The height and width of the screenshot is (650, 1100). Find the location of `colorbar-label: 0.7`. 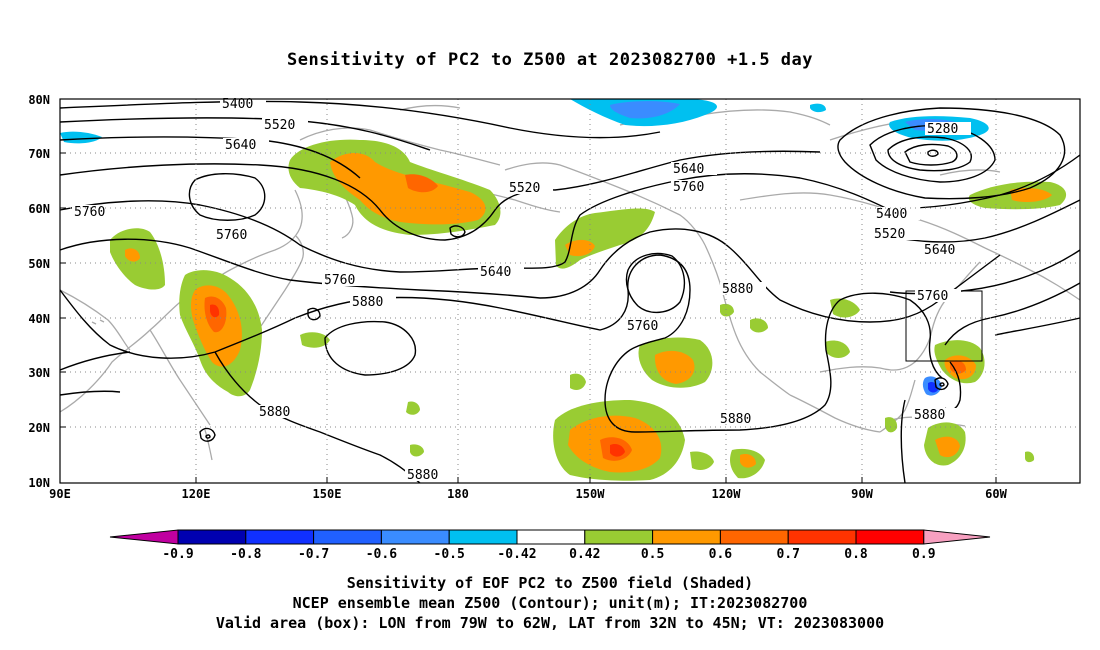

colorbar-label: 0.7 is located at coordinates (787, 554).